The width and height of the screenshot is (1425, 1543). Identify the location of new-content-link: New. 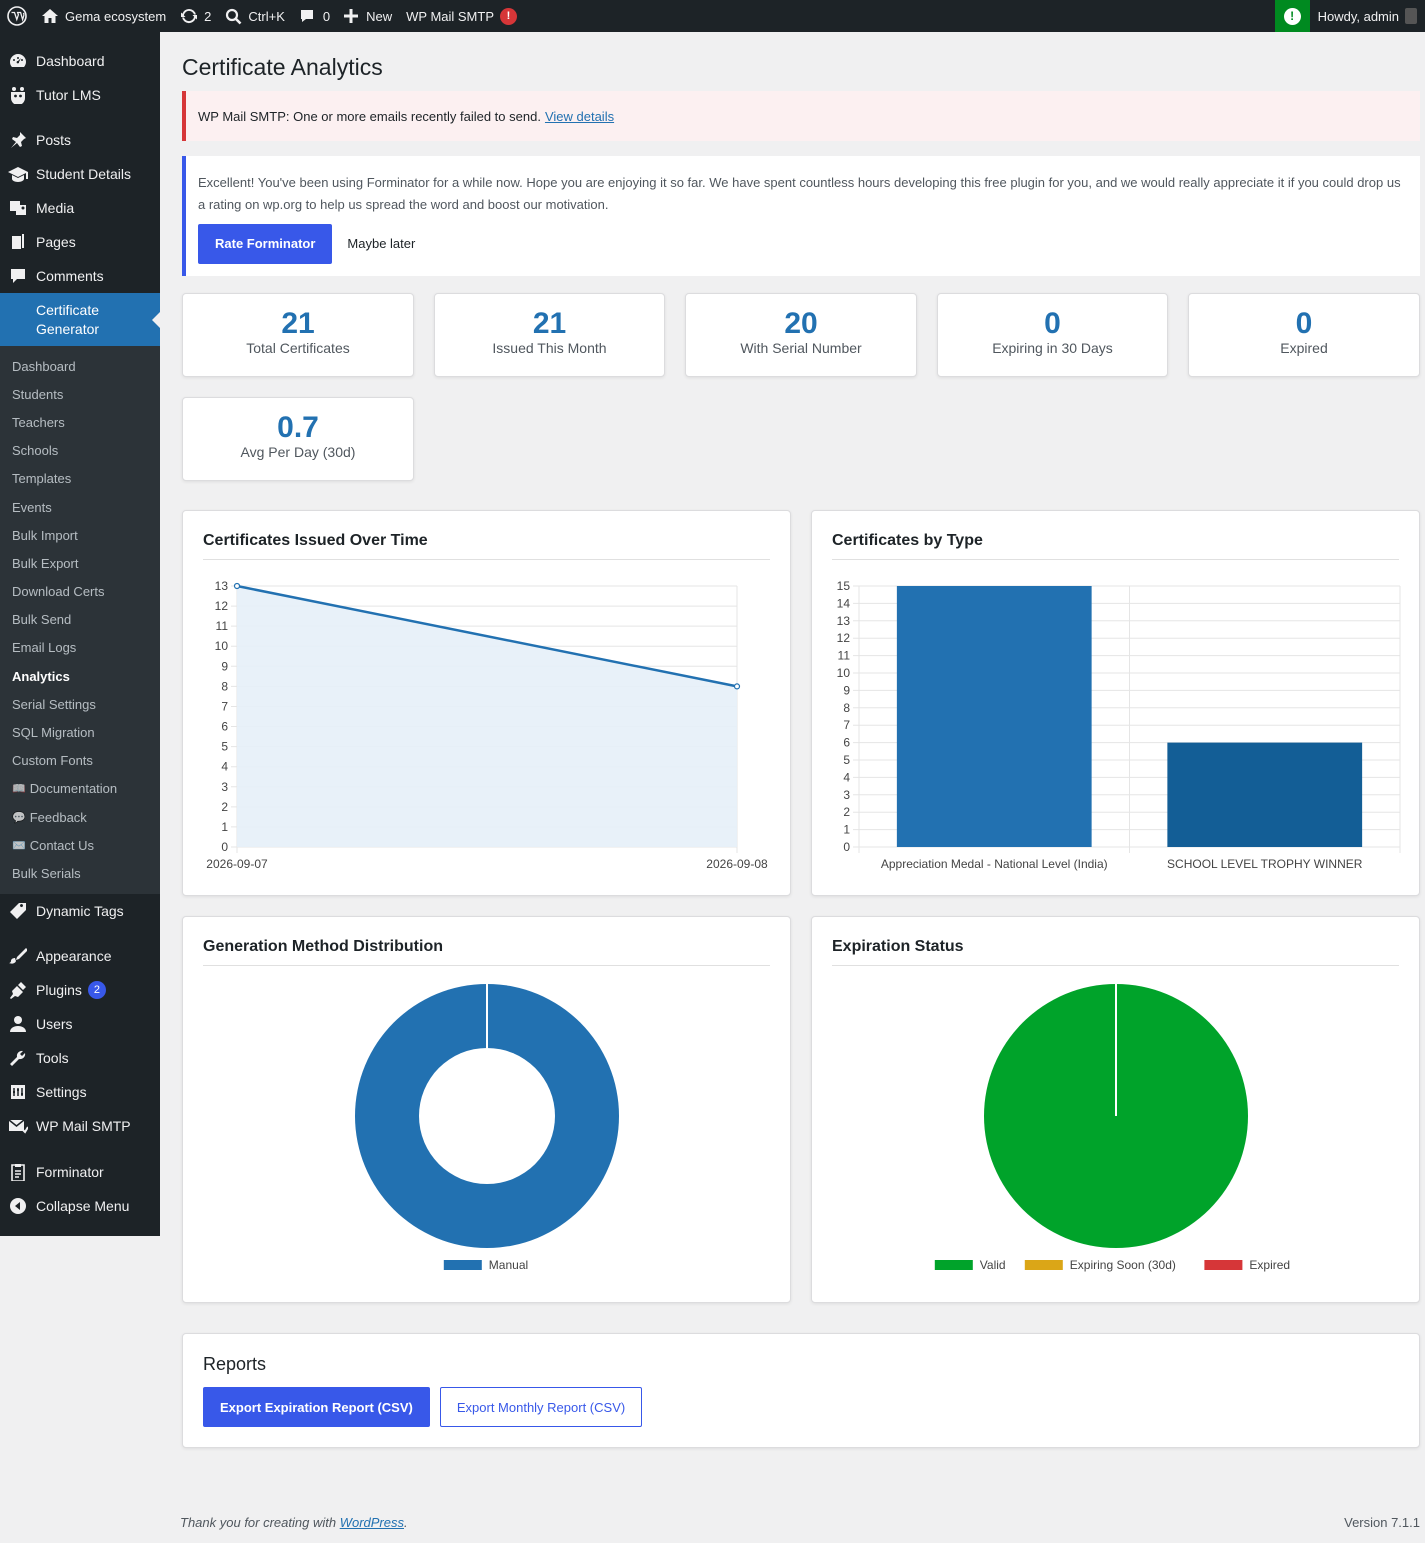
(368, 16).